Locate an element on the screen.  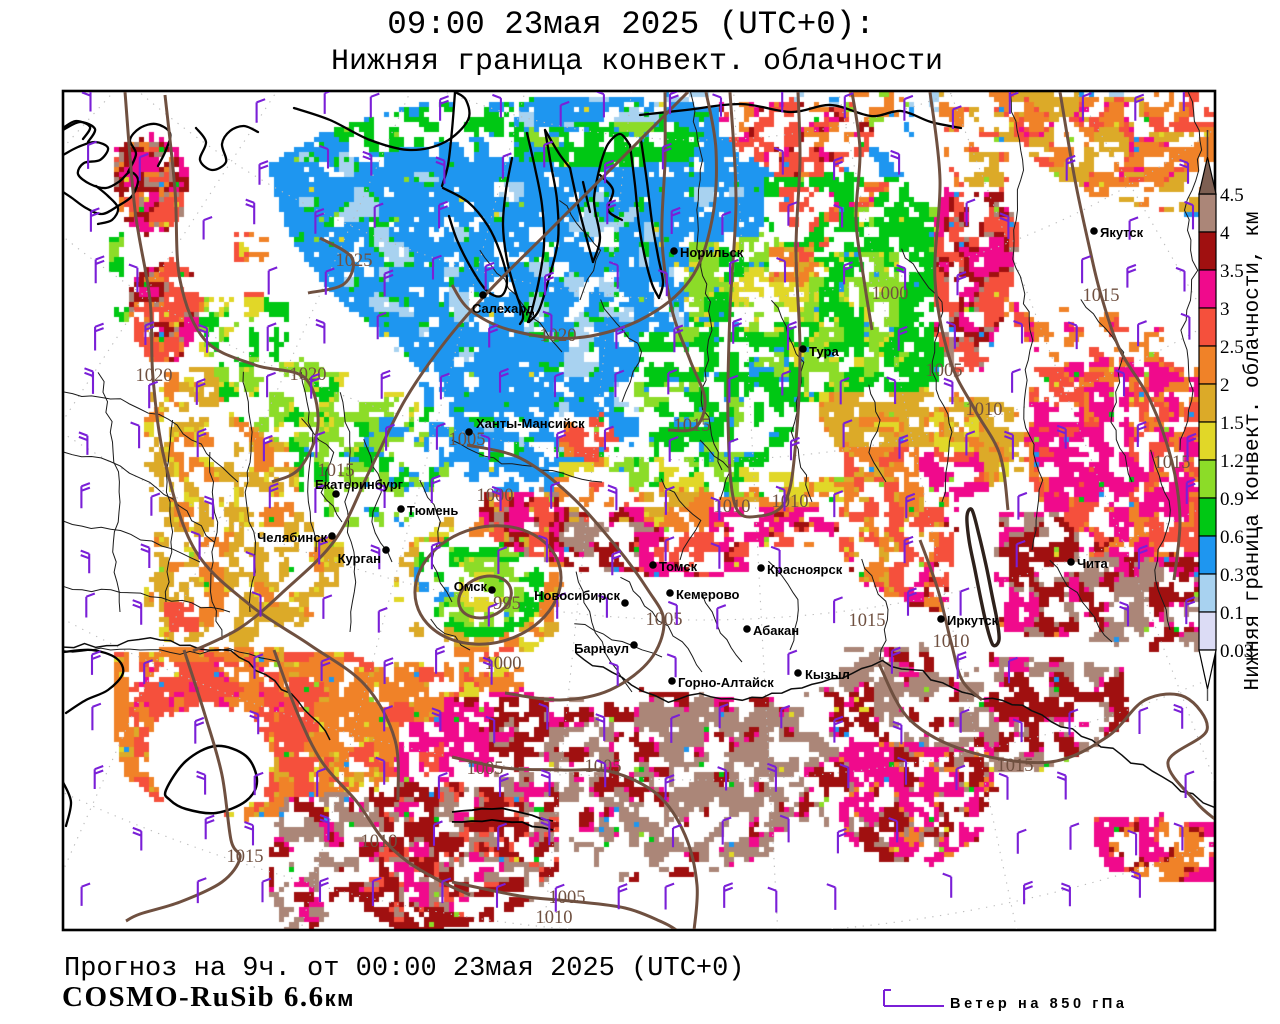
svg-text: Омск is located at coordinates (471, 586).